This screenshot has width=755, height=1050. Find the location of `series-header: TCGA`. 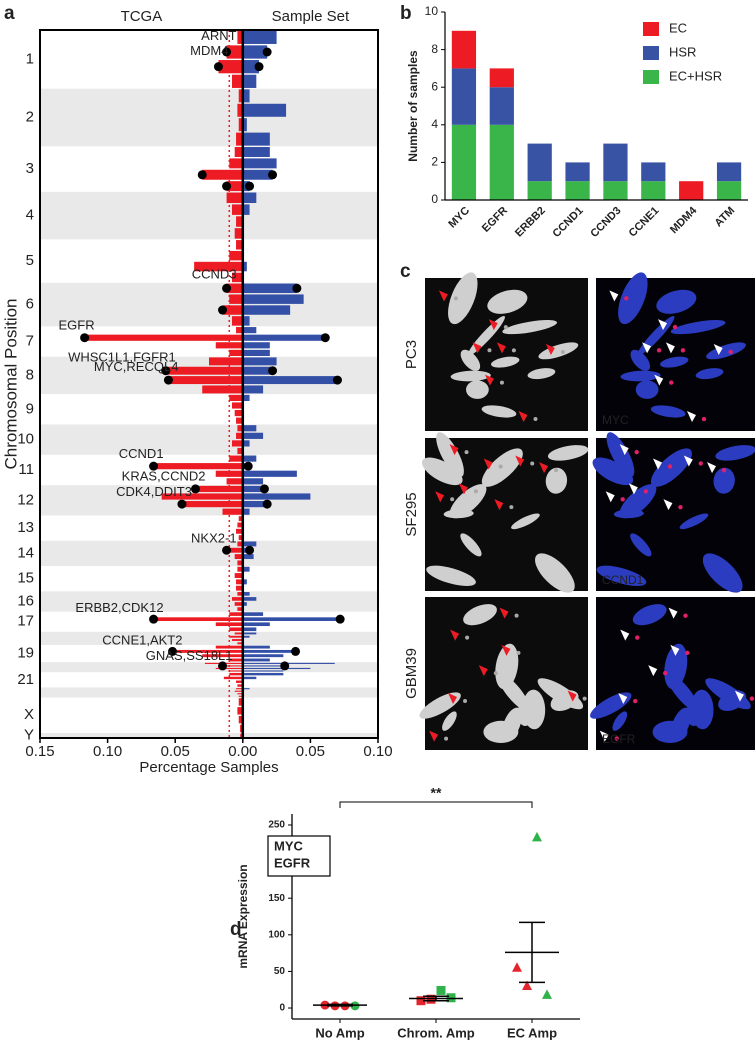

series-header: TCGA is located at coordinates (142, 16).